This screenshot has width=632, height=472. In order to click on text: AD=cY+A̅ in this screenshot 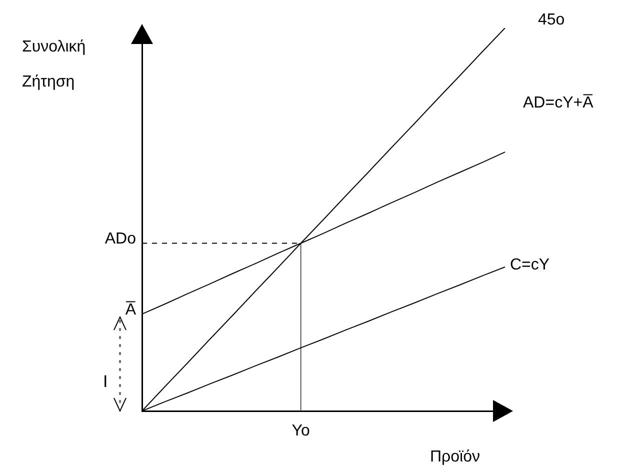, I will do `click(558, 103)`.